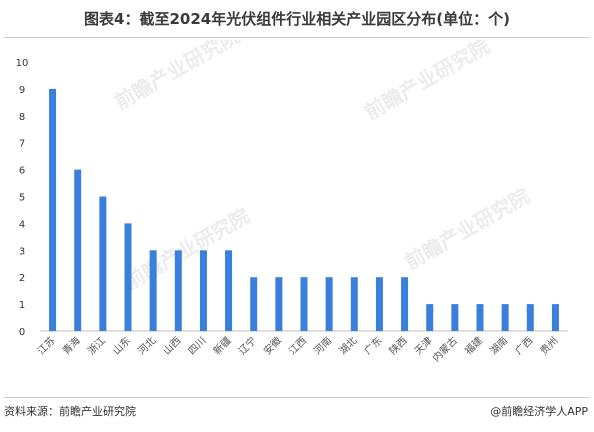  I want to click on bar-天津, so click(430, 317).